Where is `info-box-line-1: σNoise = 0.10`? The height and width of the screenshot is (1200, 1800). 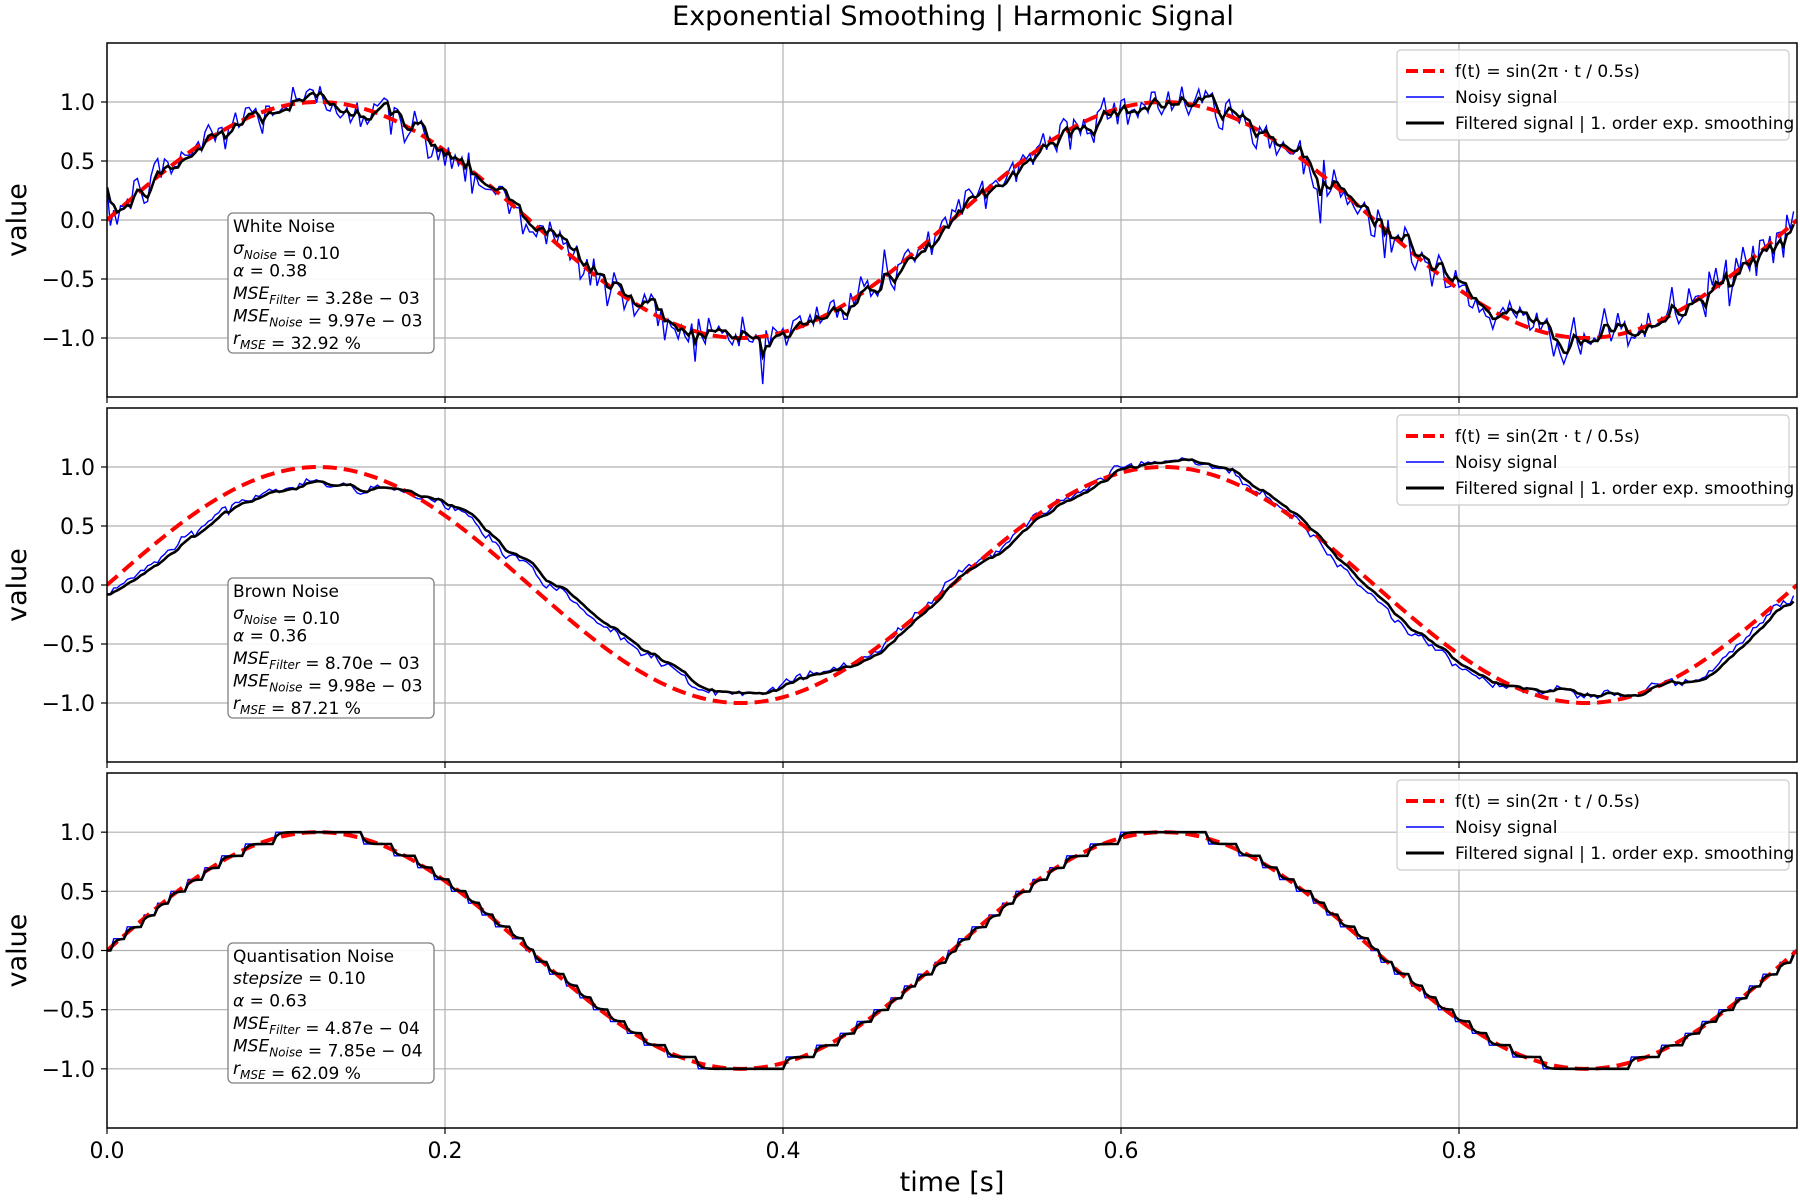 info-box-line-1: σNoise = 0.10 is located at coordinates (286, 616).